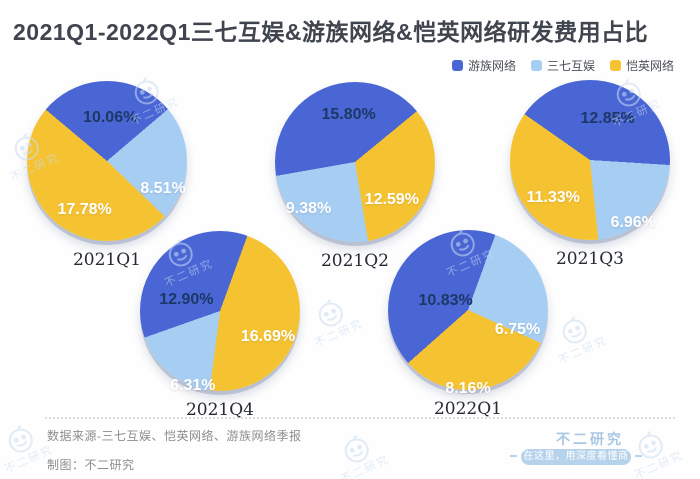 Image resolution: width=700 pixels, height=479 pixels. I want to click on slice-label-kaiying: 16.69%, so click(268, 336).